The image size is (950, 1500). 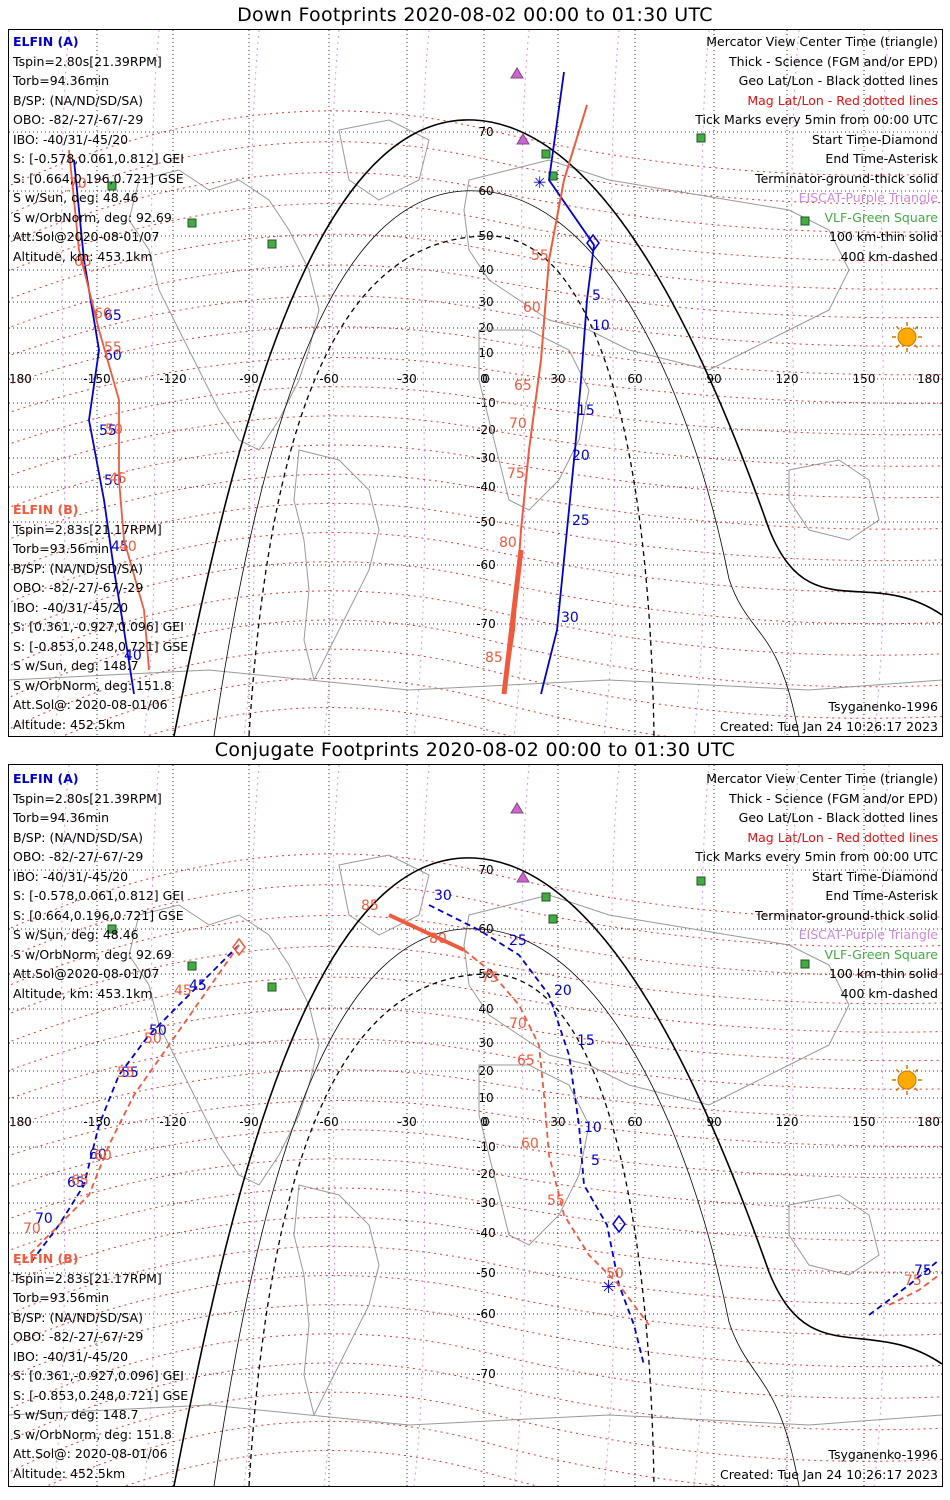 I want to click on elfin-a-info-line: Altitude, km: 453.1km, so click(x=83, y=993).